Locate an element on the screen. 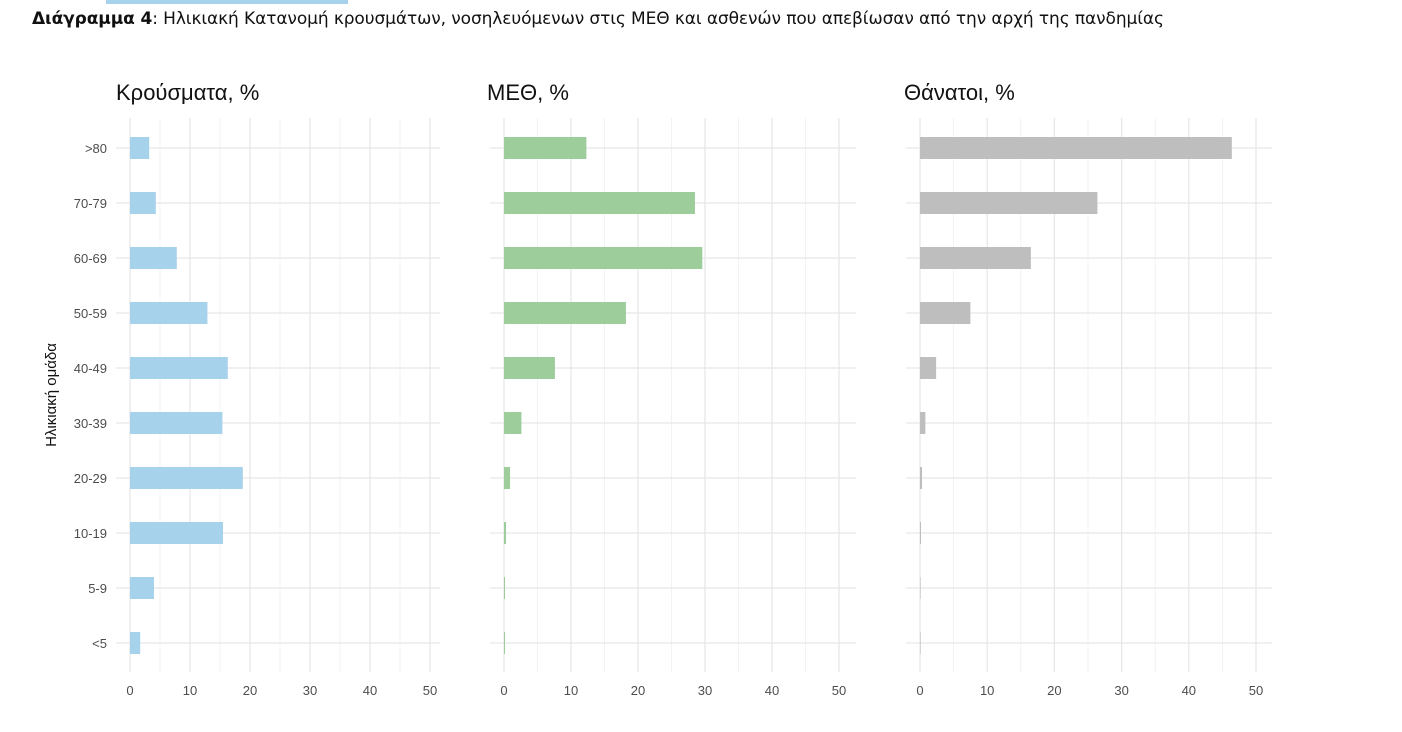 This screenshot has width=1402, height=732. top-highlight-strip is located at coordinates (227, 2).